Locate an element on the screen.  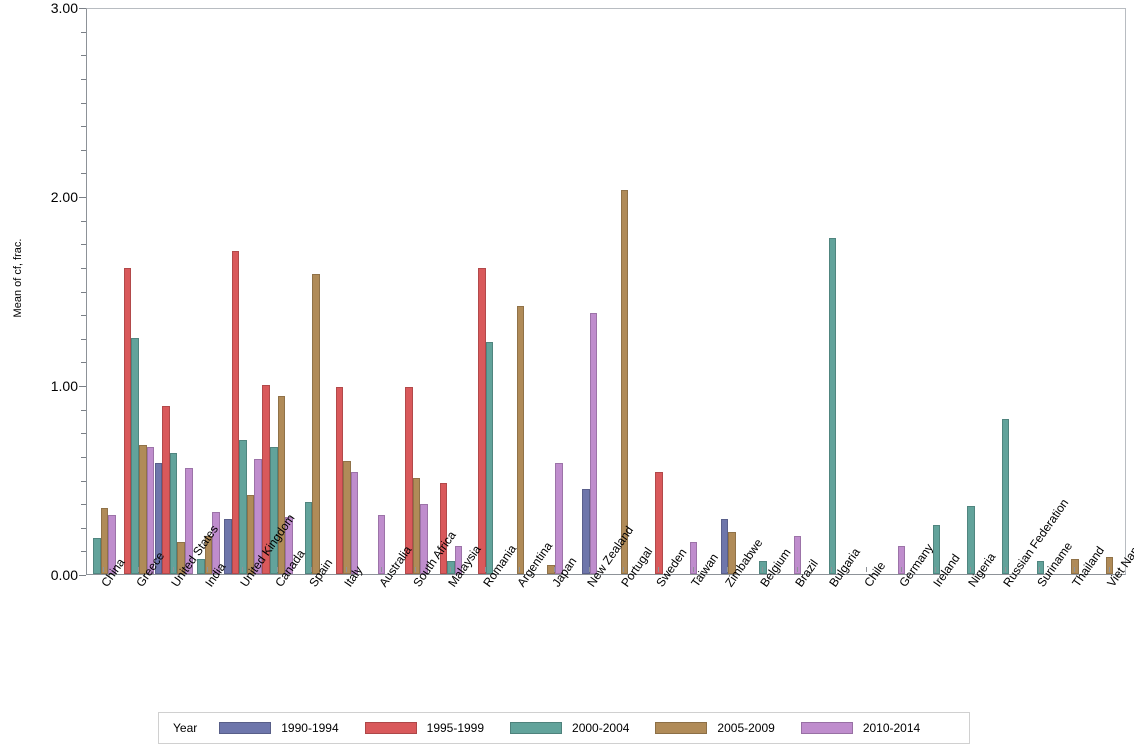
legend-entry: 2010-2014 is located at coordinates (860, 728).